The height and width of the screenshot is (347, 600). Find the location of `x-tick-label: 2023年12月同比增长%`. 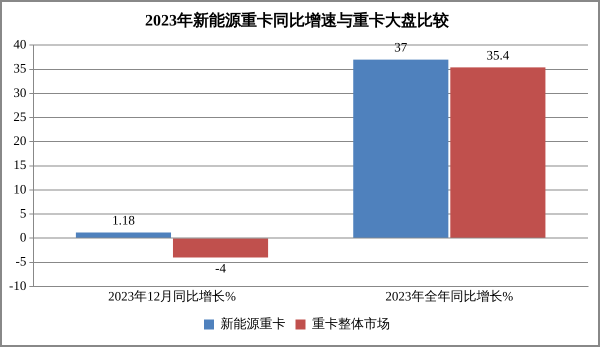

x-tick-label: 2023年12月同比增长% is located at coordinates (172, 296).